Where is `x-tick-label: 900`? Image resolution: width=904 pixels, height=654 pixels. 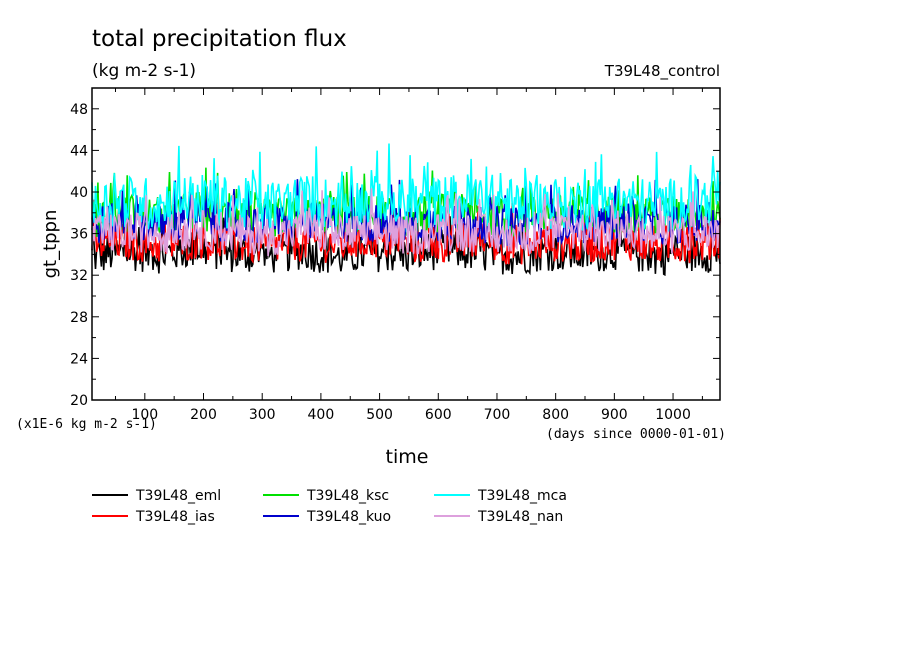
x-tick-label: 900 is located at coordinates (614, 415).